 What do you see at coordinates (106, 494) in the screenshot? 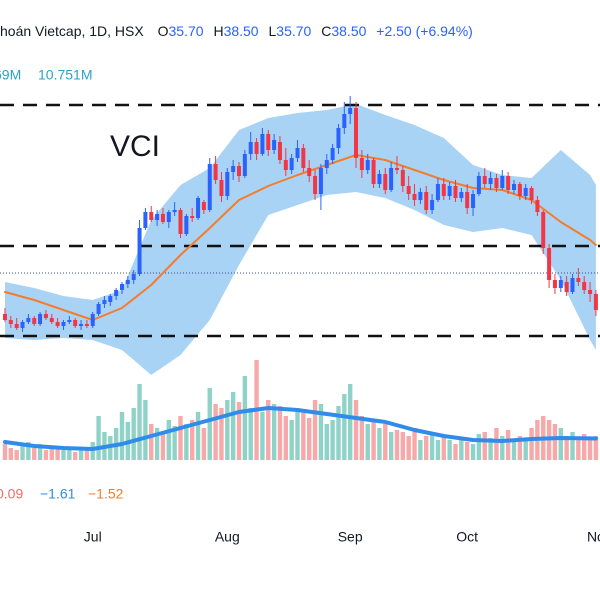
I see `macd-label: −1.52` at bounding box center [106, 494].